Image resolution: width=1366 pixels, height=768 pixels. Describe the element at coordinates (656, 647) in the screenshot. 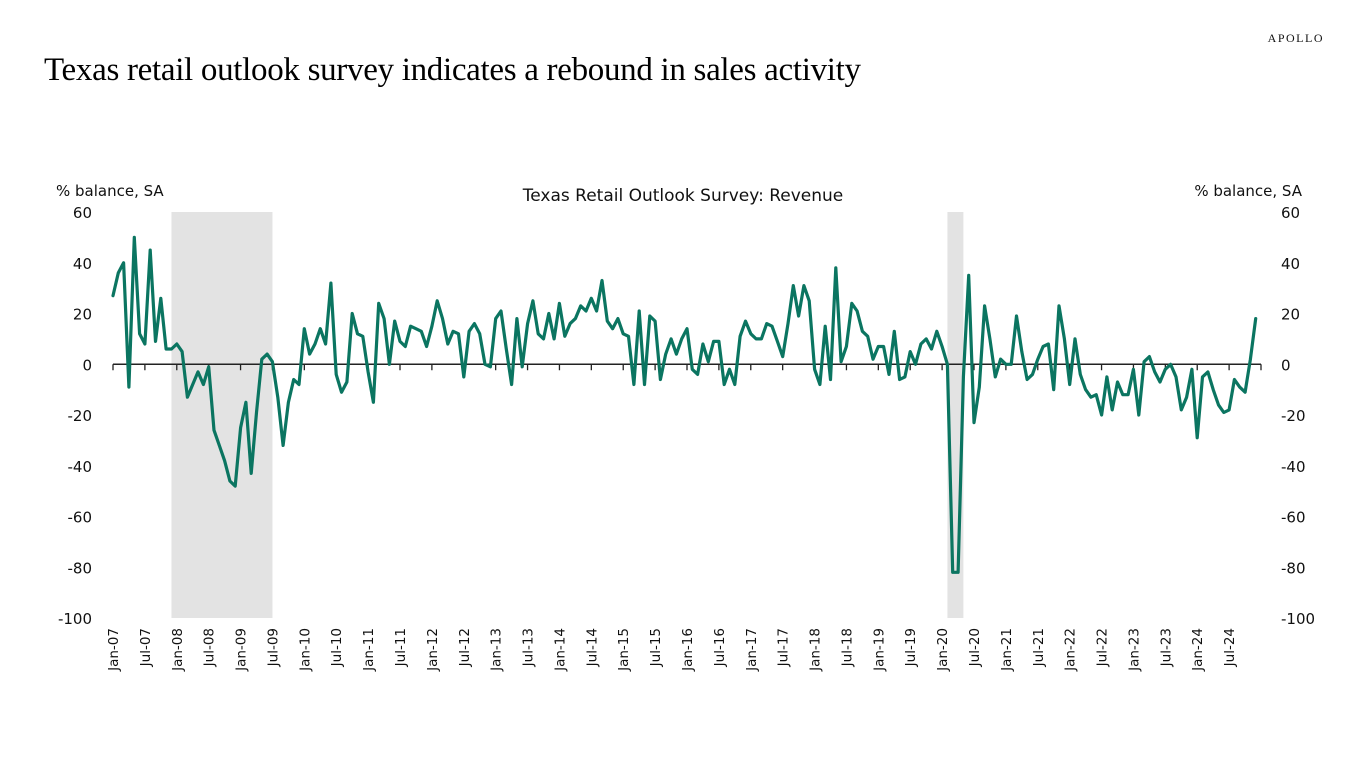

I see `x-tick-label: Jul-15` at that location.